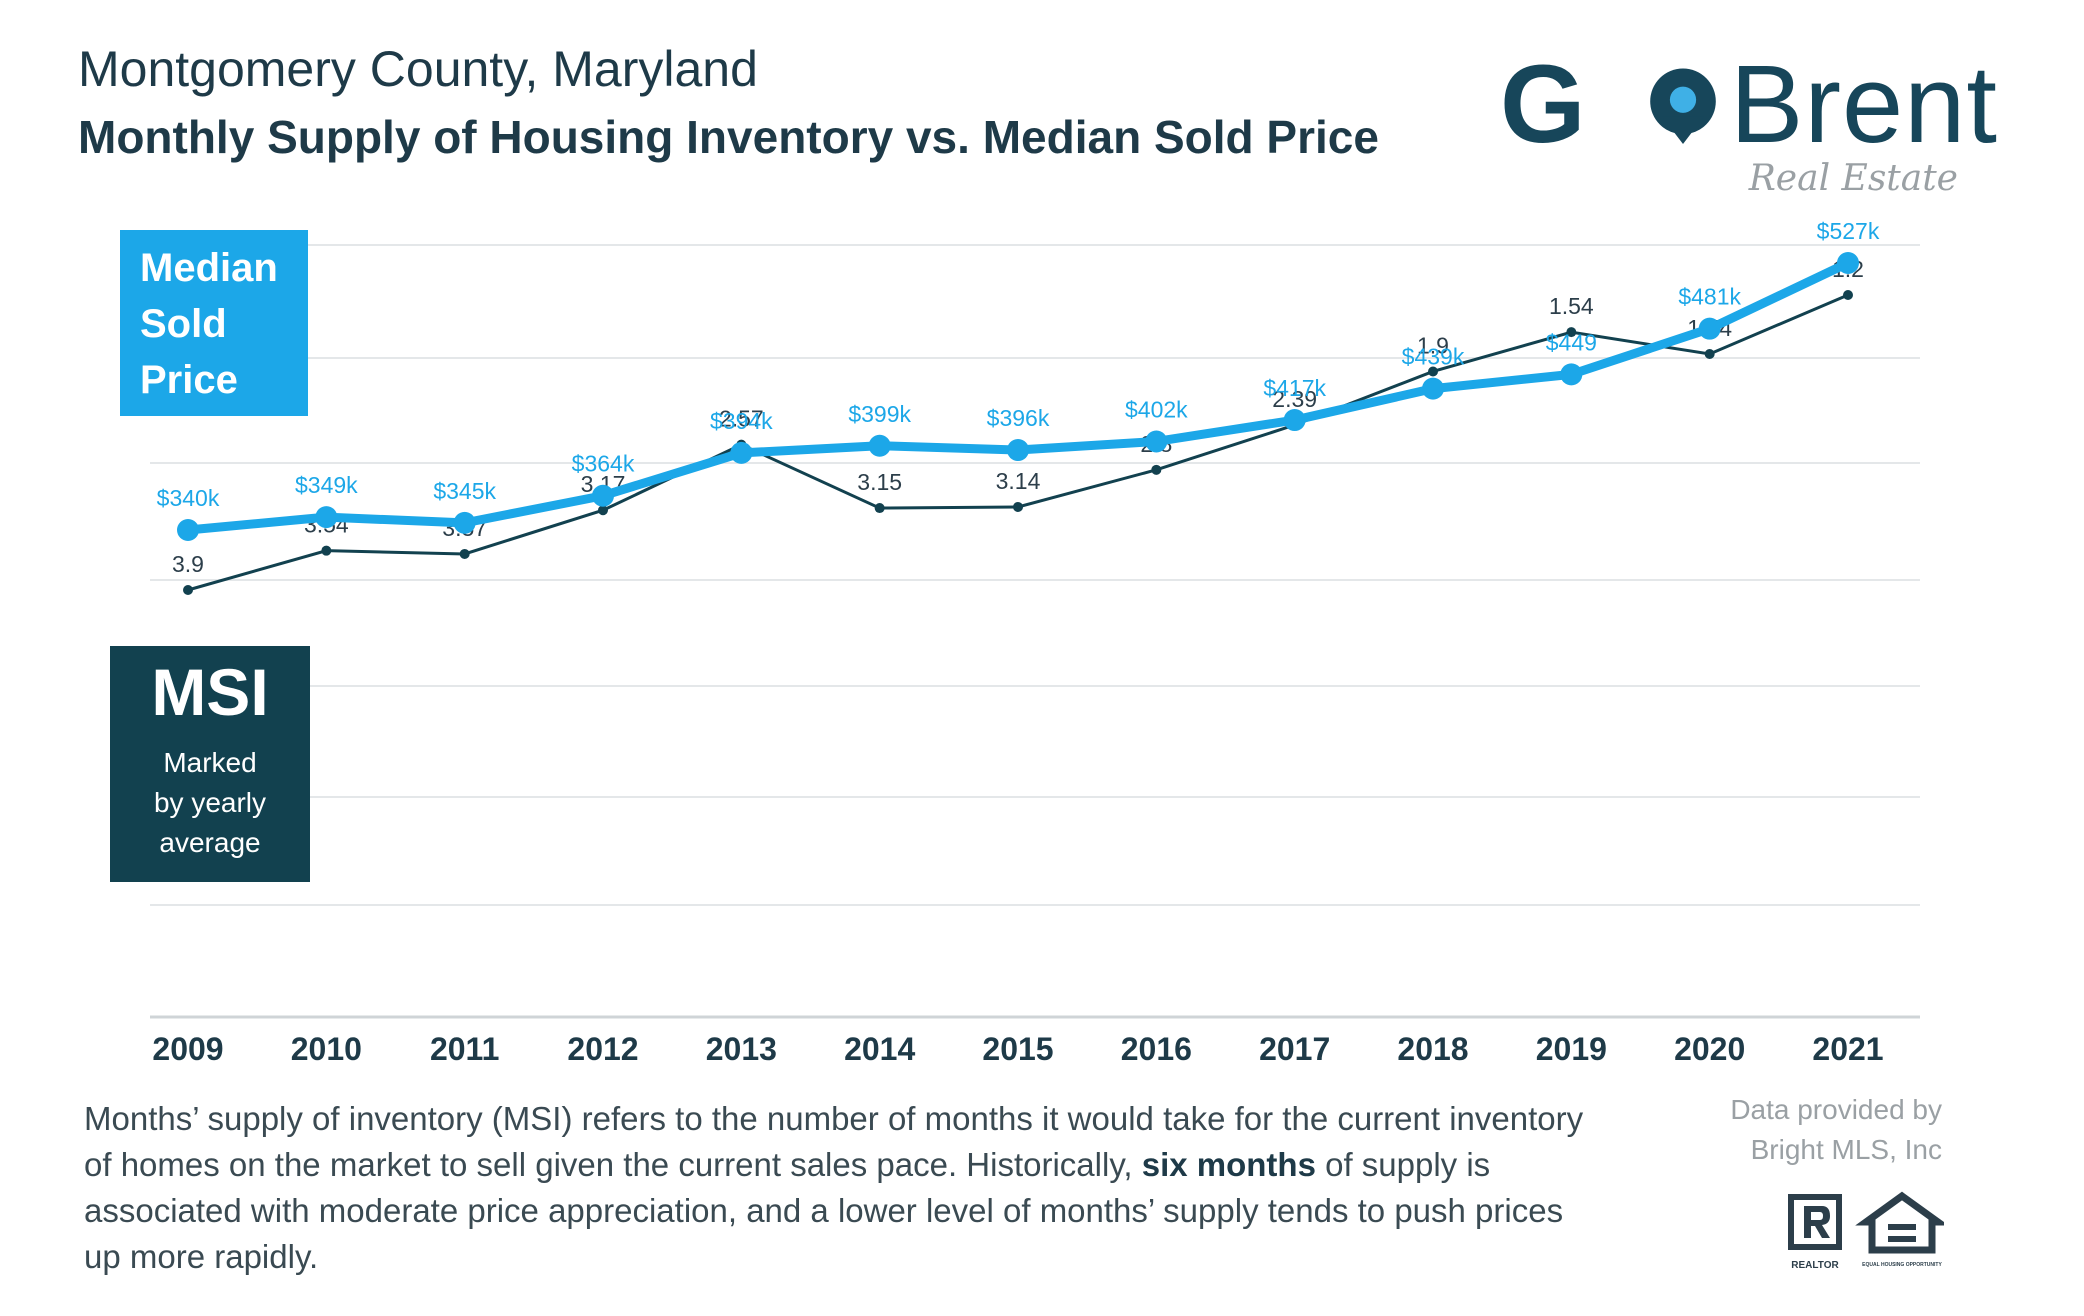  I want to click on msi-data-label: 1.9, so click(1433, 345).